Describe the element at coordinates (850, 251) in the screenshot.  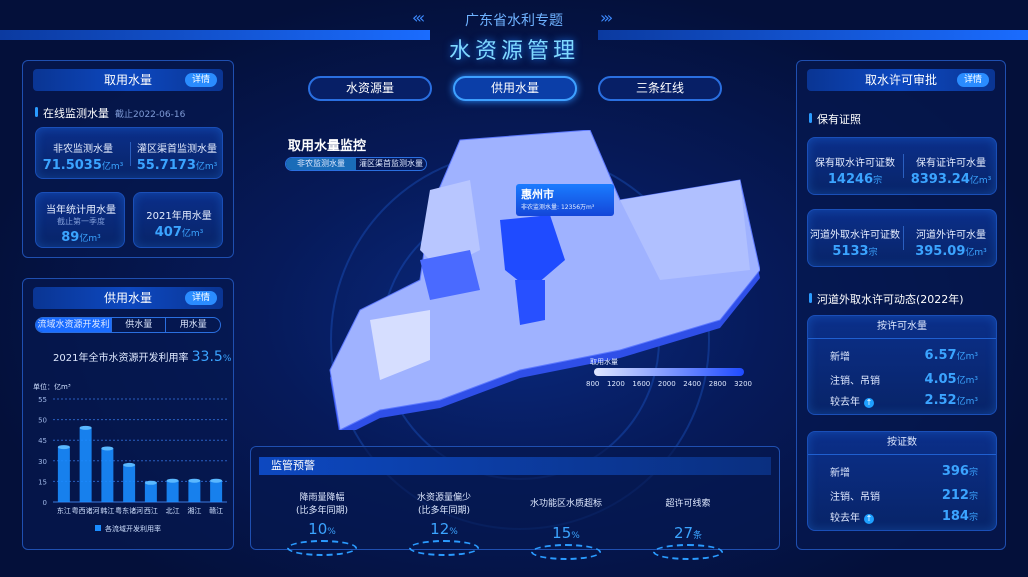
I see `metric-value: 5133` at that location.